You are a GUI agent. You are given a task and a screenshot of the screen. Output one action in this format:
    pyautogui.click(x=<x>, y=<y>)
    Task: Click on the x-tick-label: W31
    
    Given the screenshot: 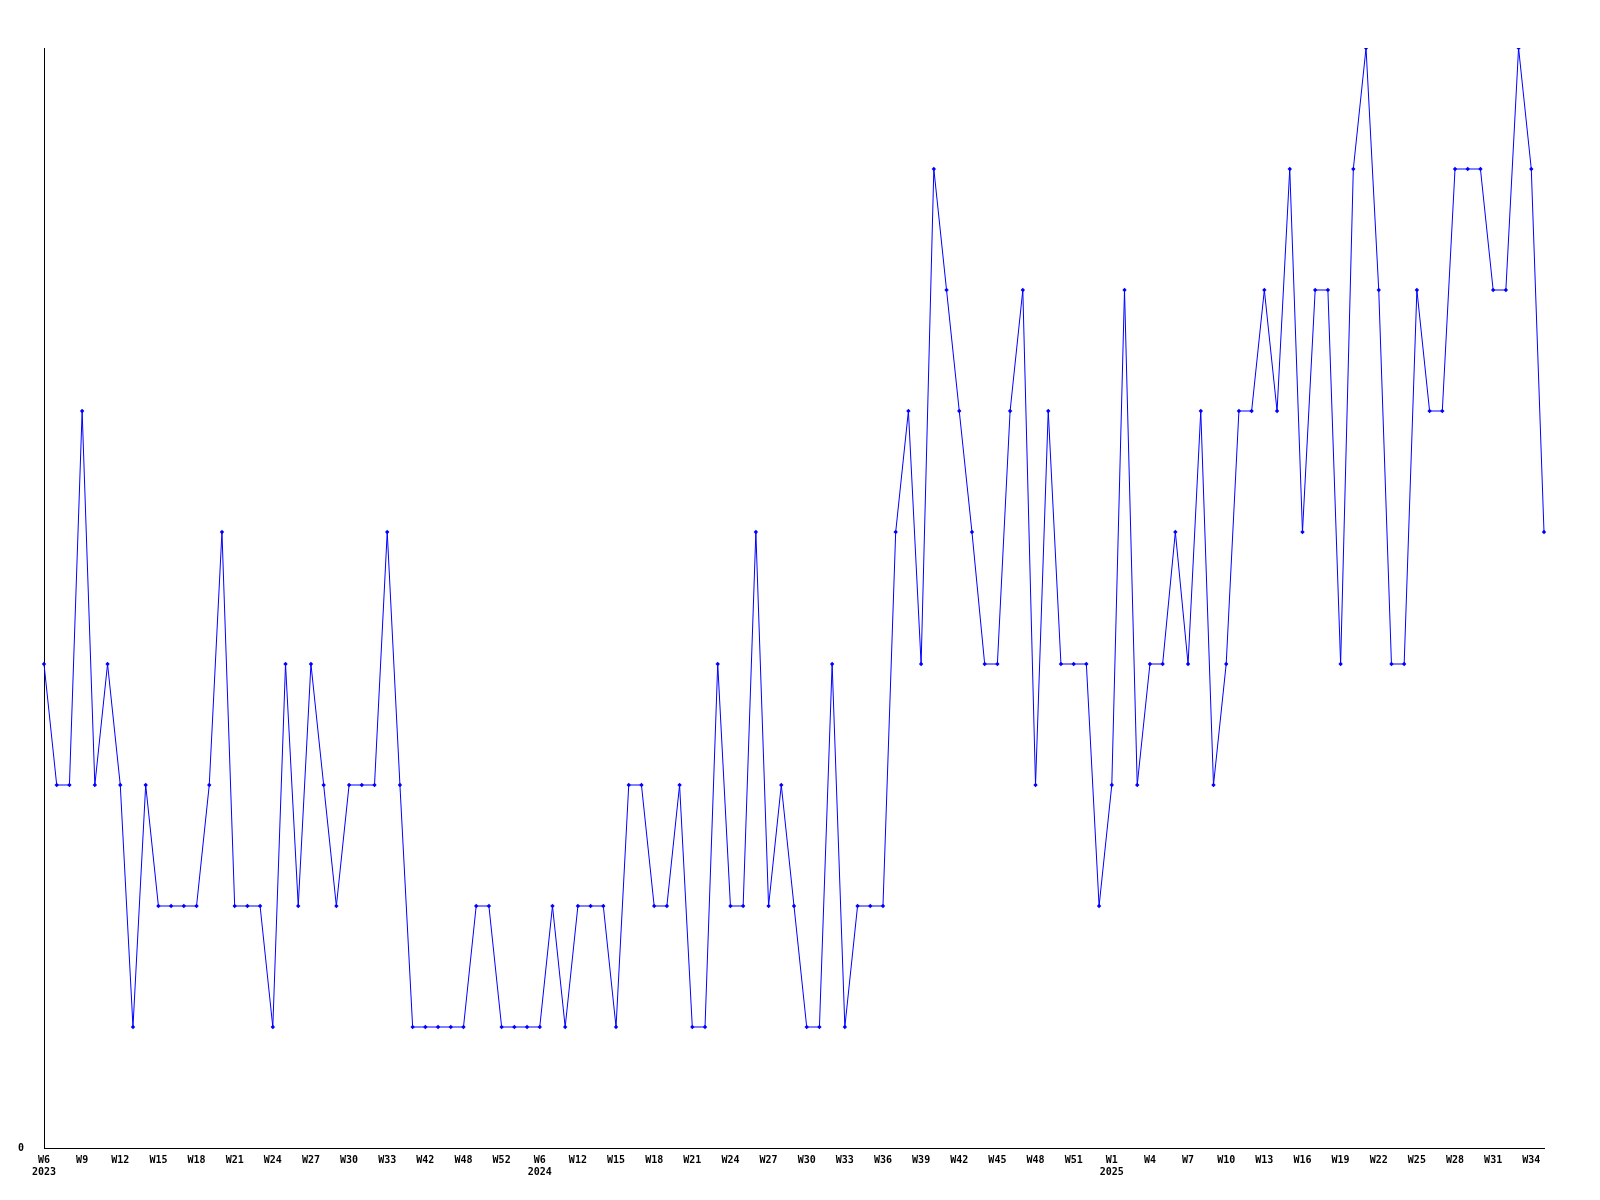 What is the action you would take?
    pyautogui.click(x=1493, y=1159)
    